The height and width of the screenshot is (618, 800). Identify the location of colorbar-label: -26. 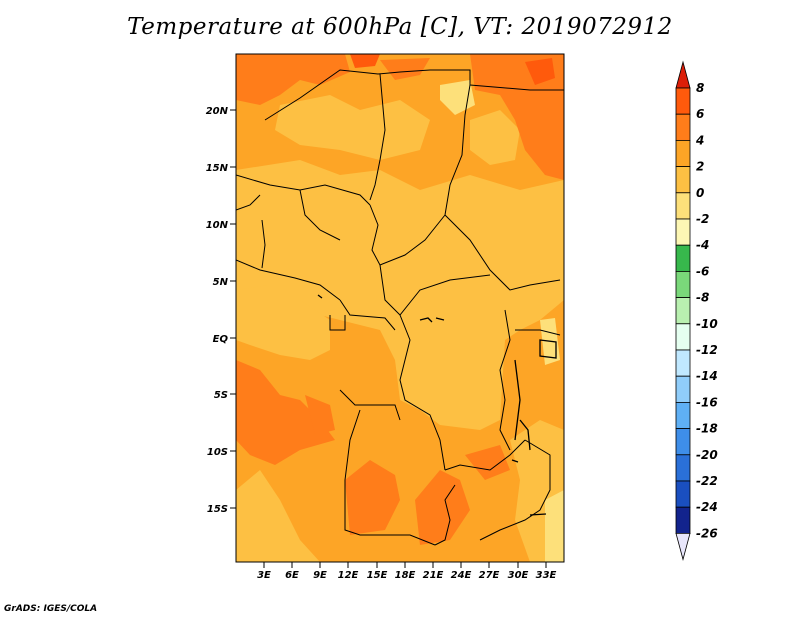
(707, 533).